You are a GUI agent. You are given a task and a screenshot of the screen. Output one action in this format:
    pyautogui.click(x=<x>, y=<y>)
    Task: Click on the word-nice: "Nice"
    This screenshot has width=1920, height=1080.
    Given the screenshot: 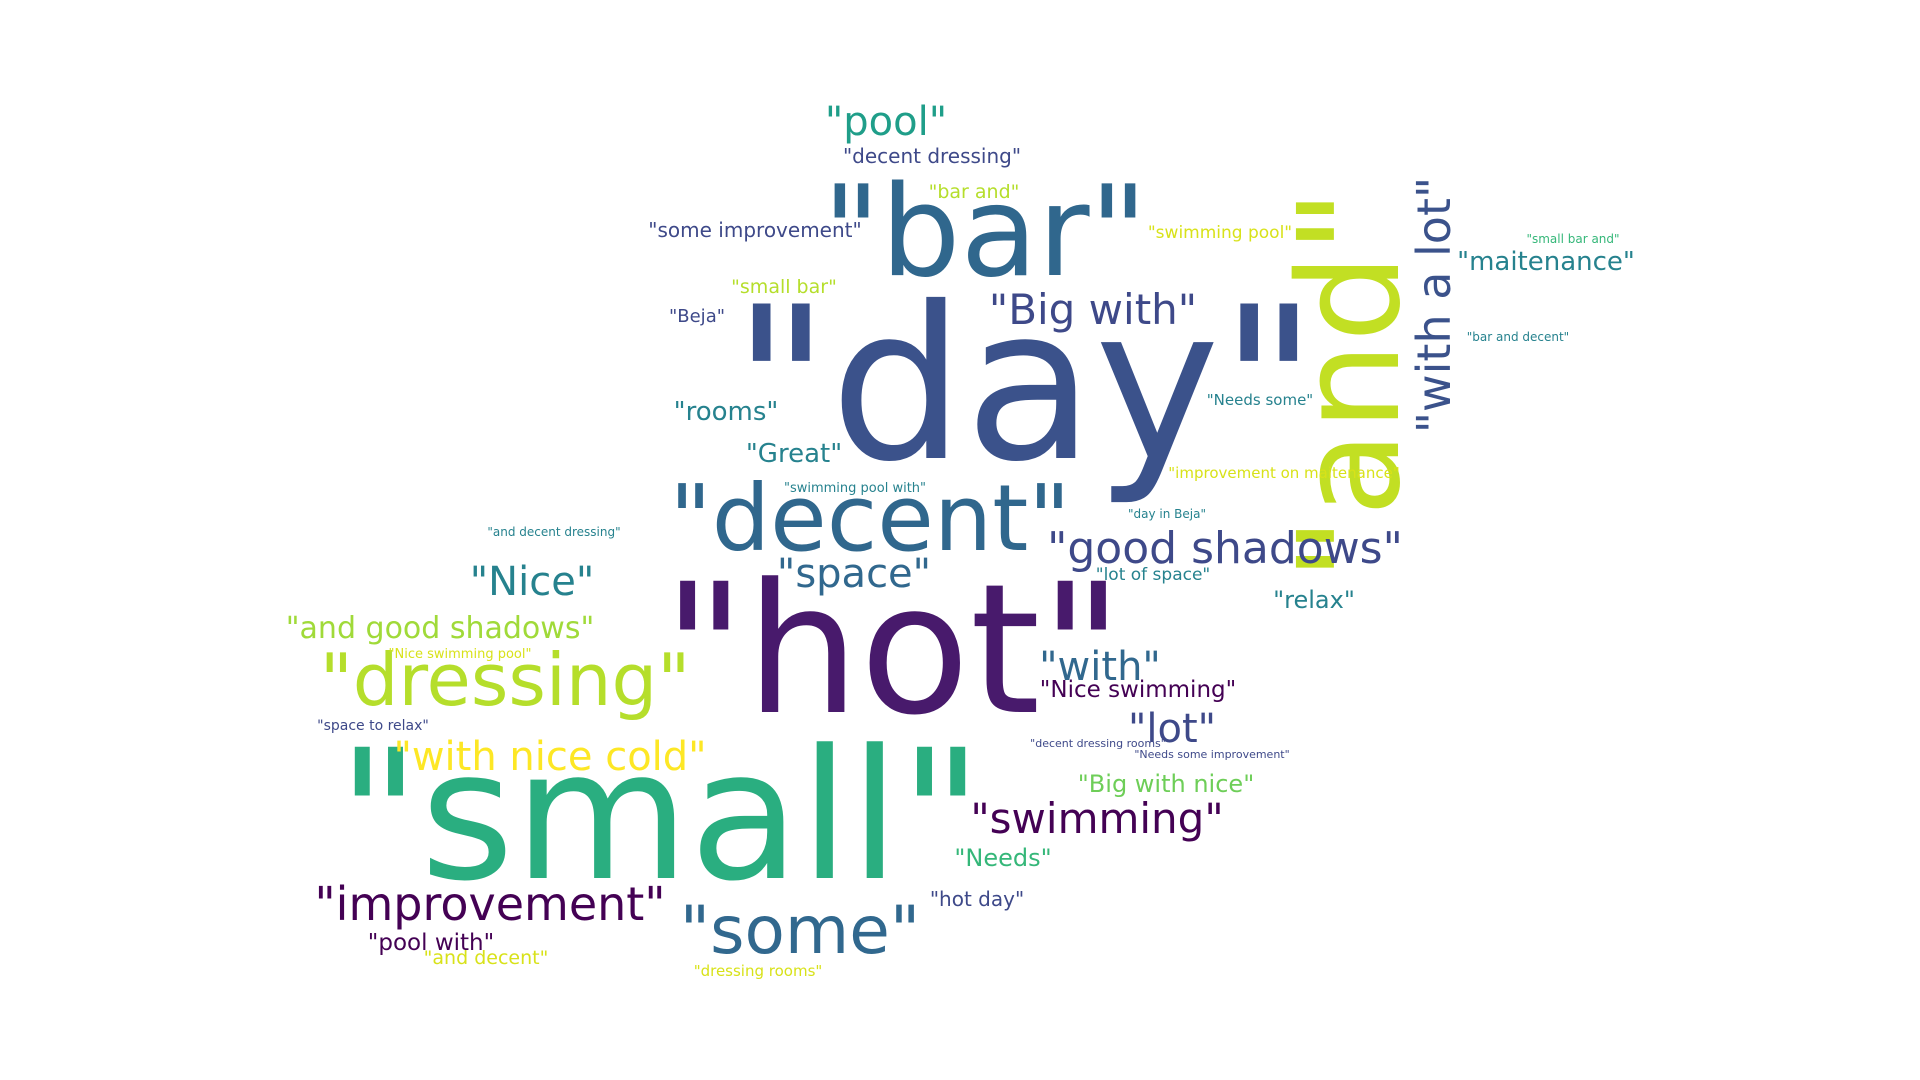 What is the action you would take?
    pyautogui.click(x=532, y=582)
    